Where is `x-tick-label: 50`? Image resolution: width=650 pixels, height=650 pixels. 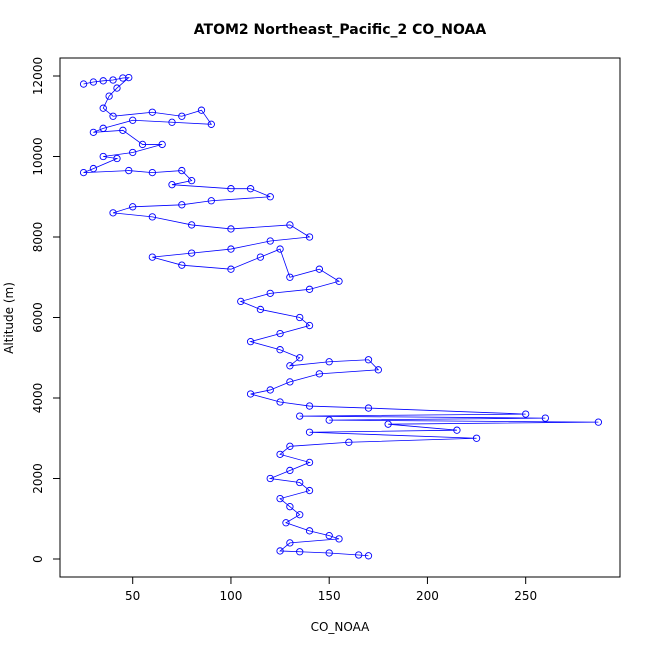 x-tick-label: 50 is located at coordinates (132, 596).